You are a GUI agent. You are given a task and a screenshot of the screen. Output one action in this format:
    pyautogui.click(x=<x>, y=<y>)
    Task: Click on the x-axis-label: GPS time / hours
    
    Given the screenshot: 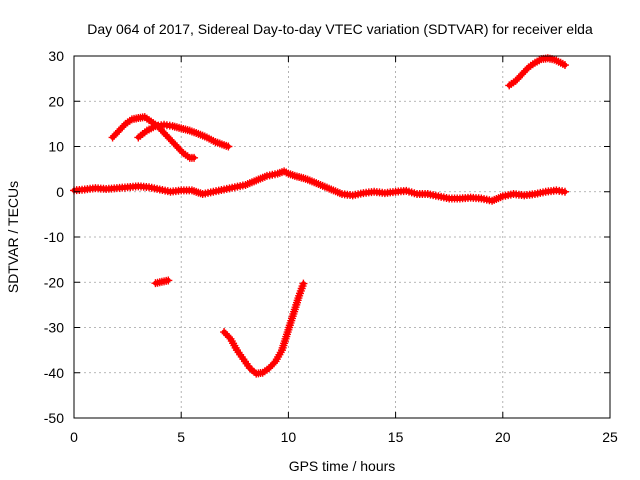 What is the action you would take?
    pyautogui.click(x=342, y=466)
    